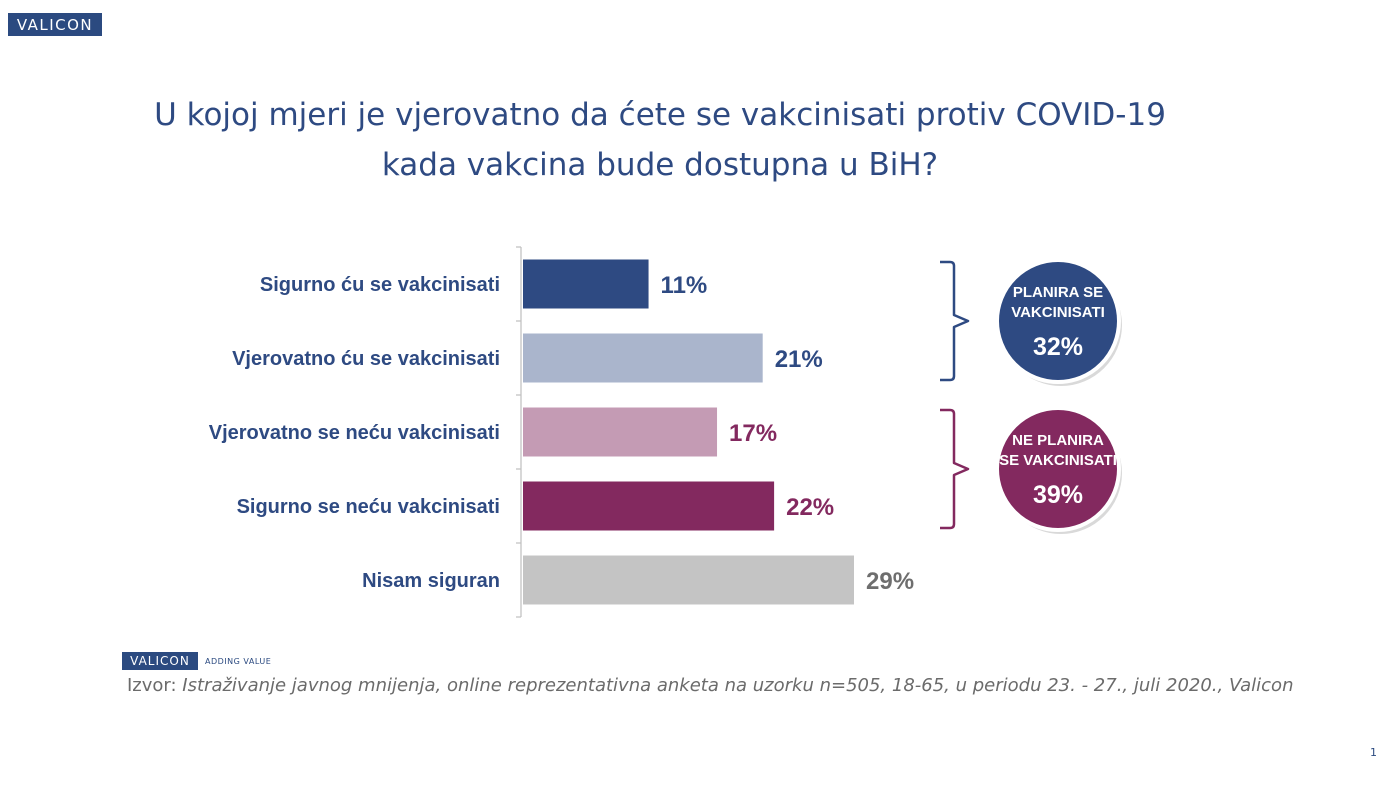 This screenshot has width=1400, height=786. Describe the element at coordinates (1058, 460) in the screenshot. I see `group-label-line-2: SE VAKCINISATI` at that location.